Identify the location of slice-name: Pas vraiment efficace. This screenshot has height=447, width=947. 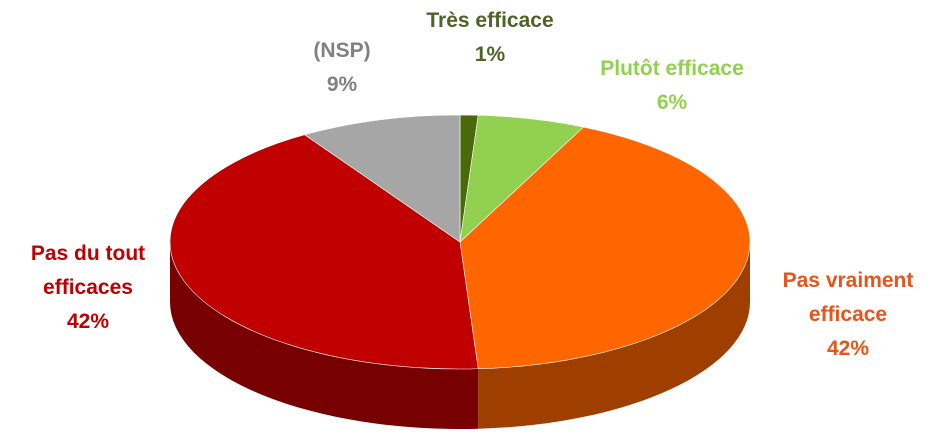
(848, 297).